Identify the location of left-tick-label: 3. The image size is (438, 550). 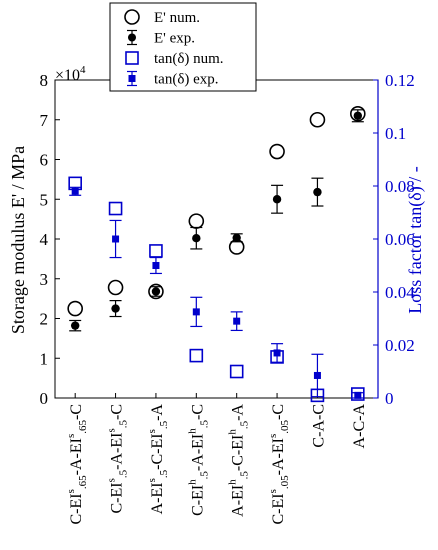
(44, 279).